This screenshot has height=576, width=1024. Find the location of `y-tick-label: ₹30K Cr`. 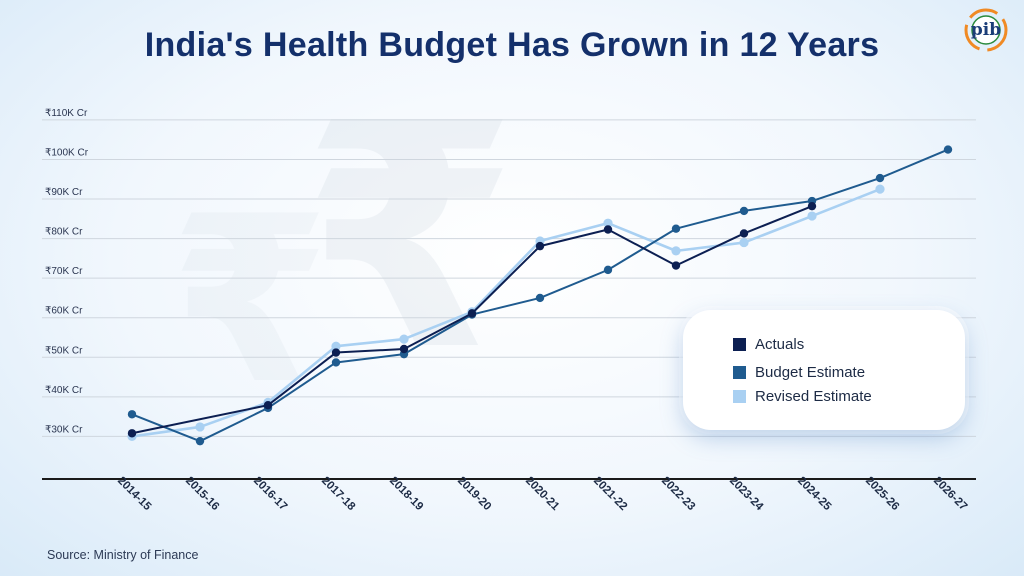

y-tick-label: ₹30K Cr is located at coordinates (64, 429).